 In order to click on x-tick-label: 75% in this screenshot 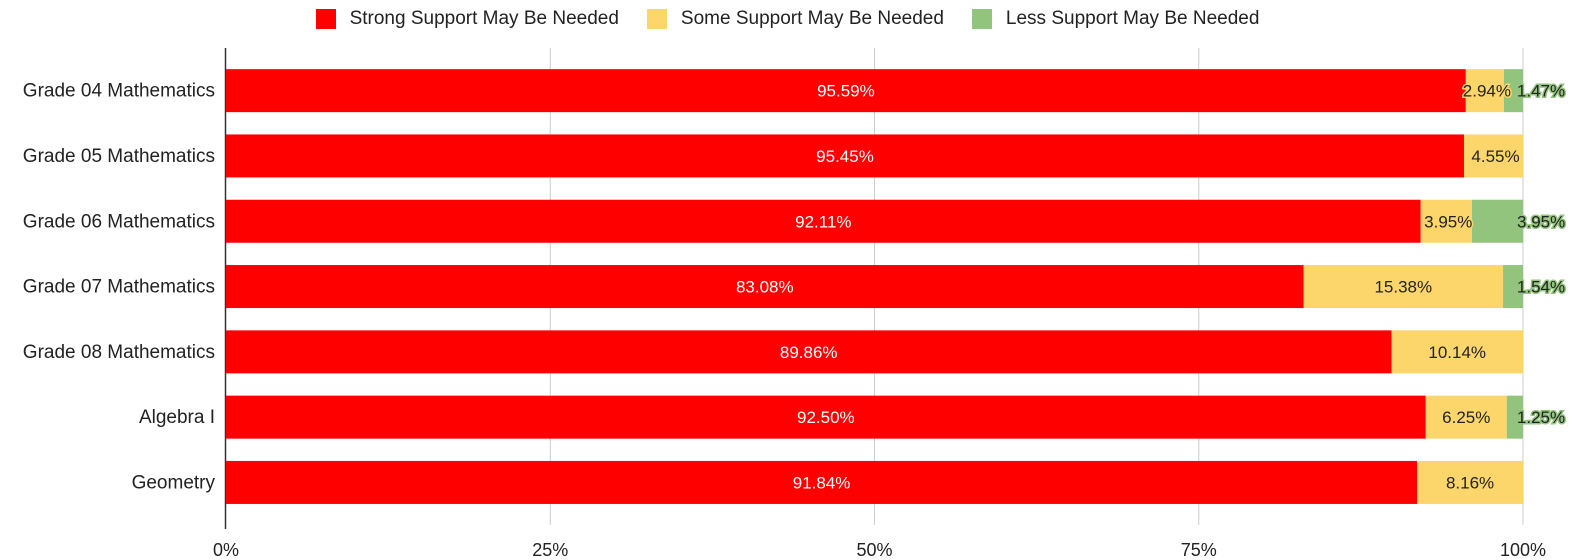, I will do `click(1199, 550)`.